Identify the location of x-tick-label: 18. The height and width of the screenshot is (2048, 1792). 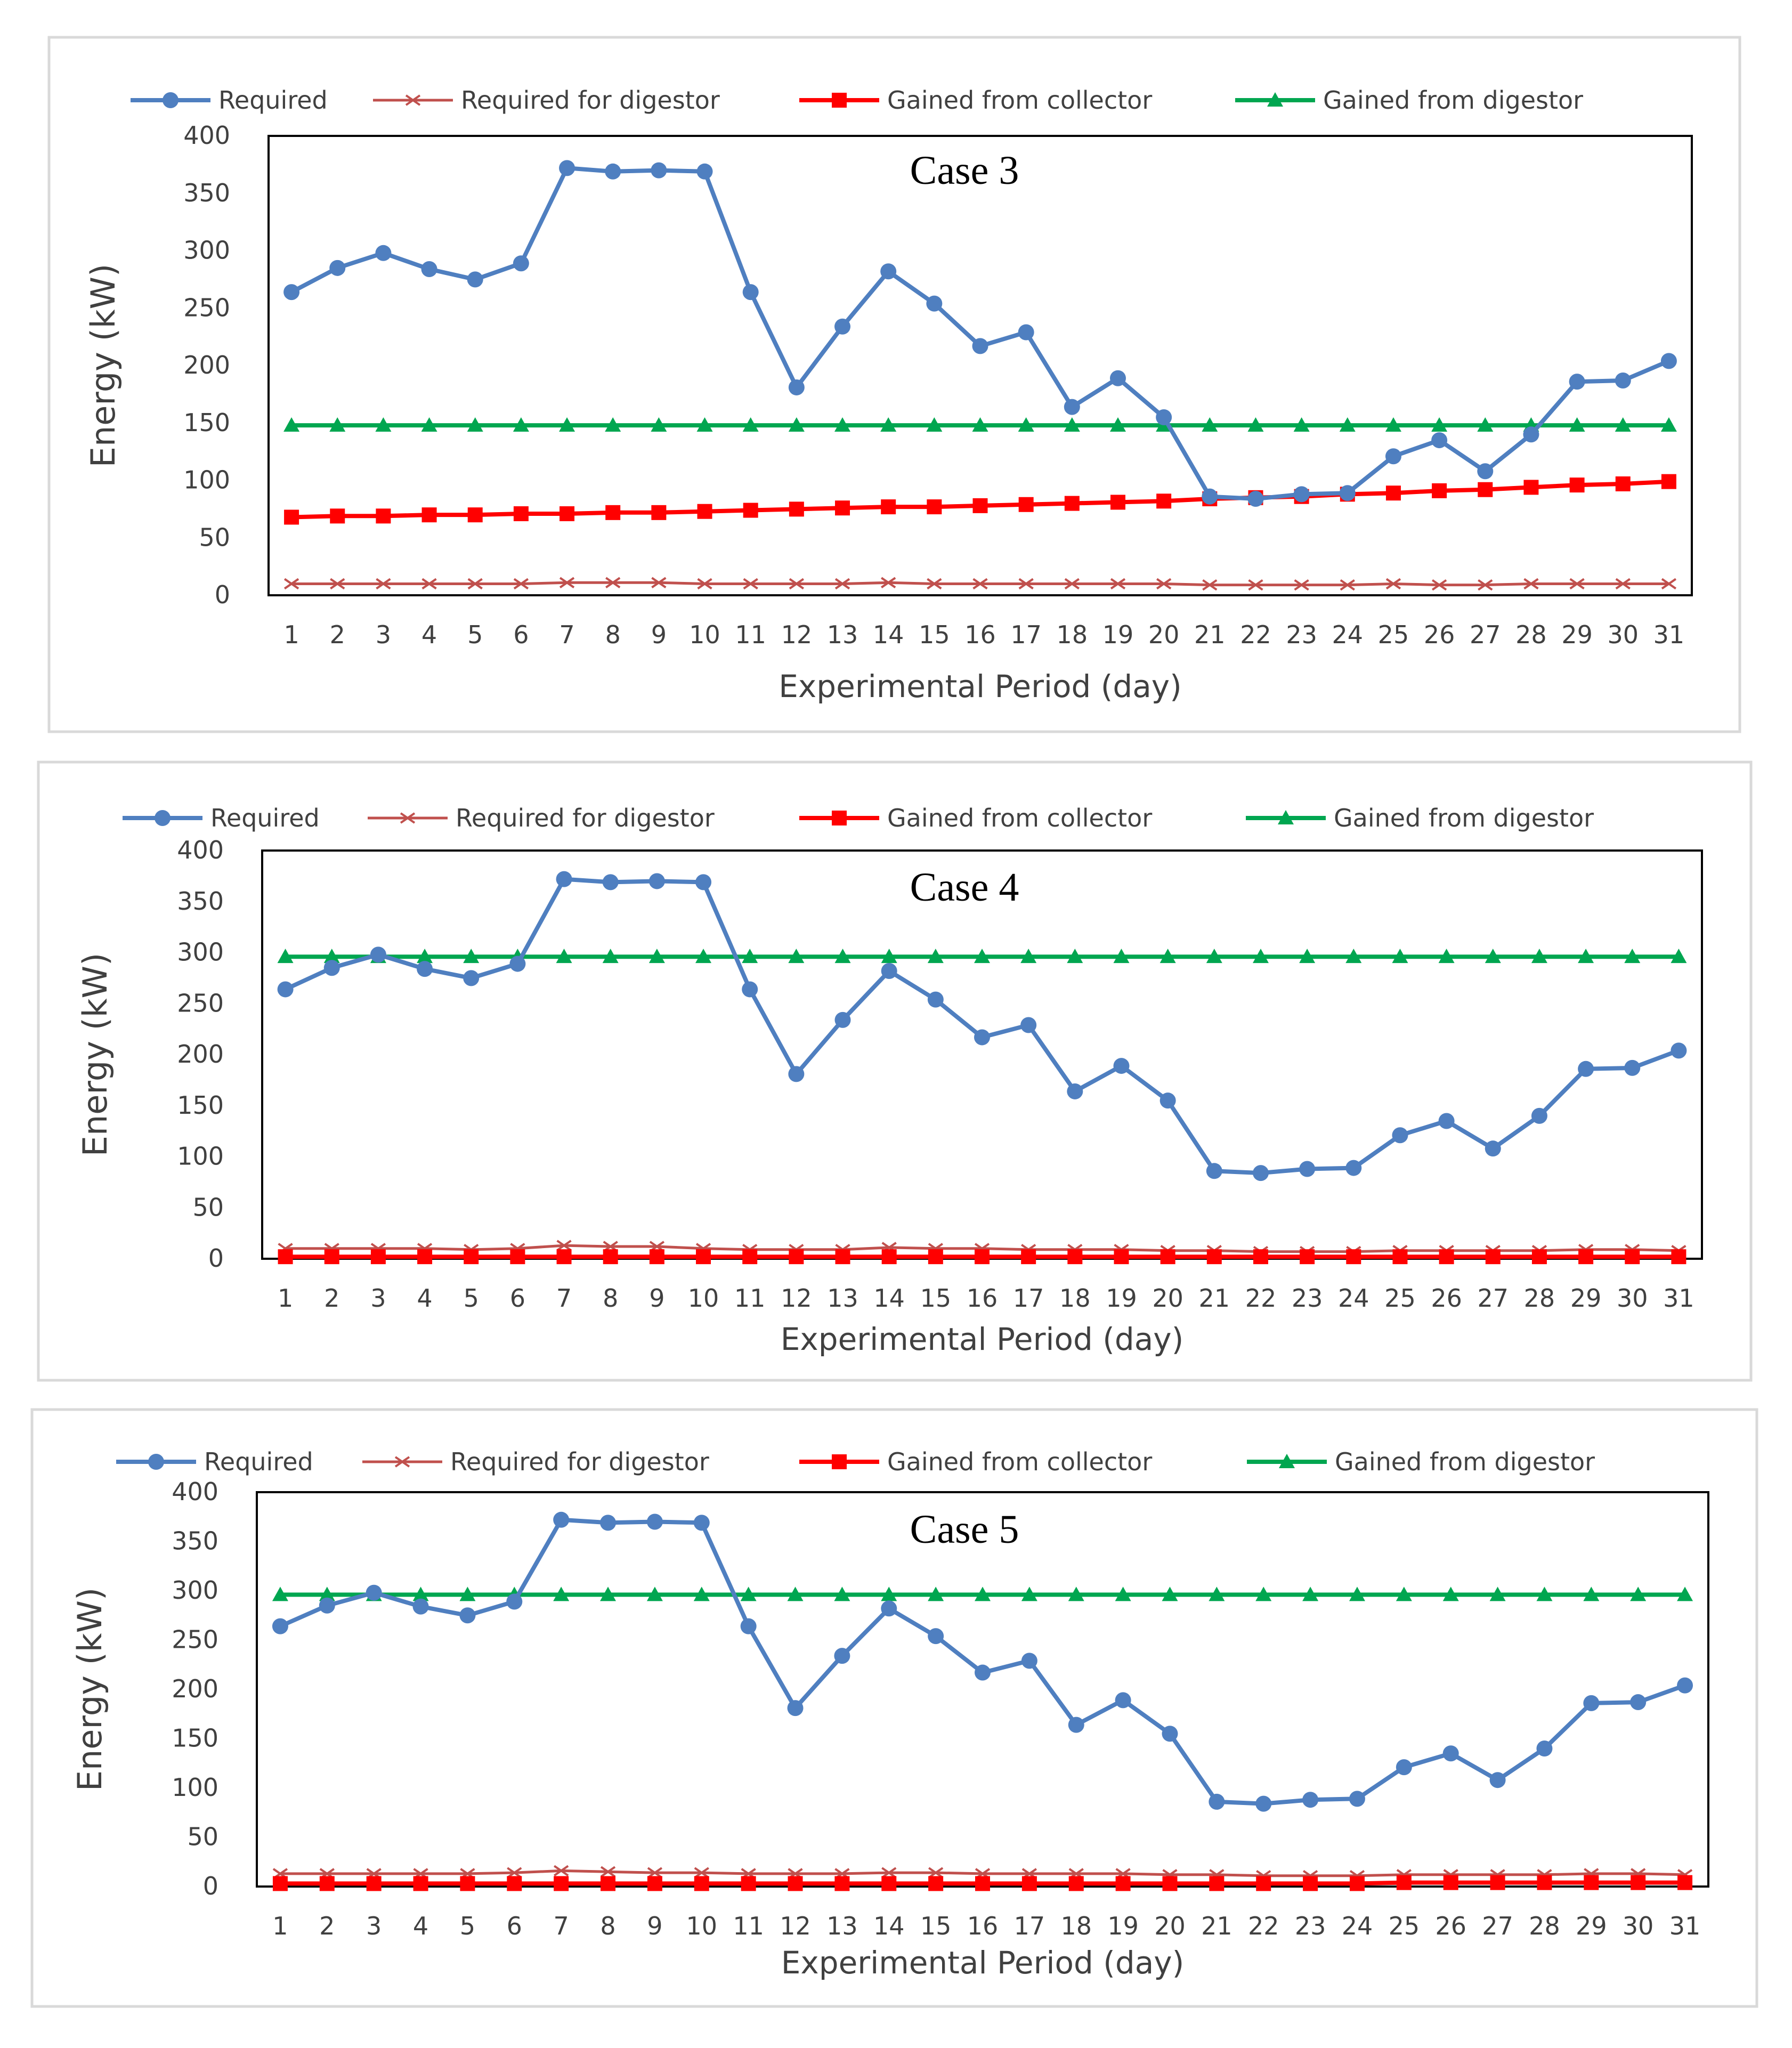
(1075, 1298).